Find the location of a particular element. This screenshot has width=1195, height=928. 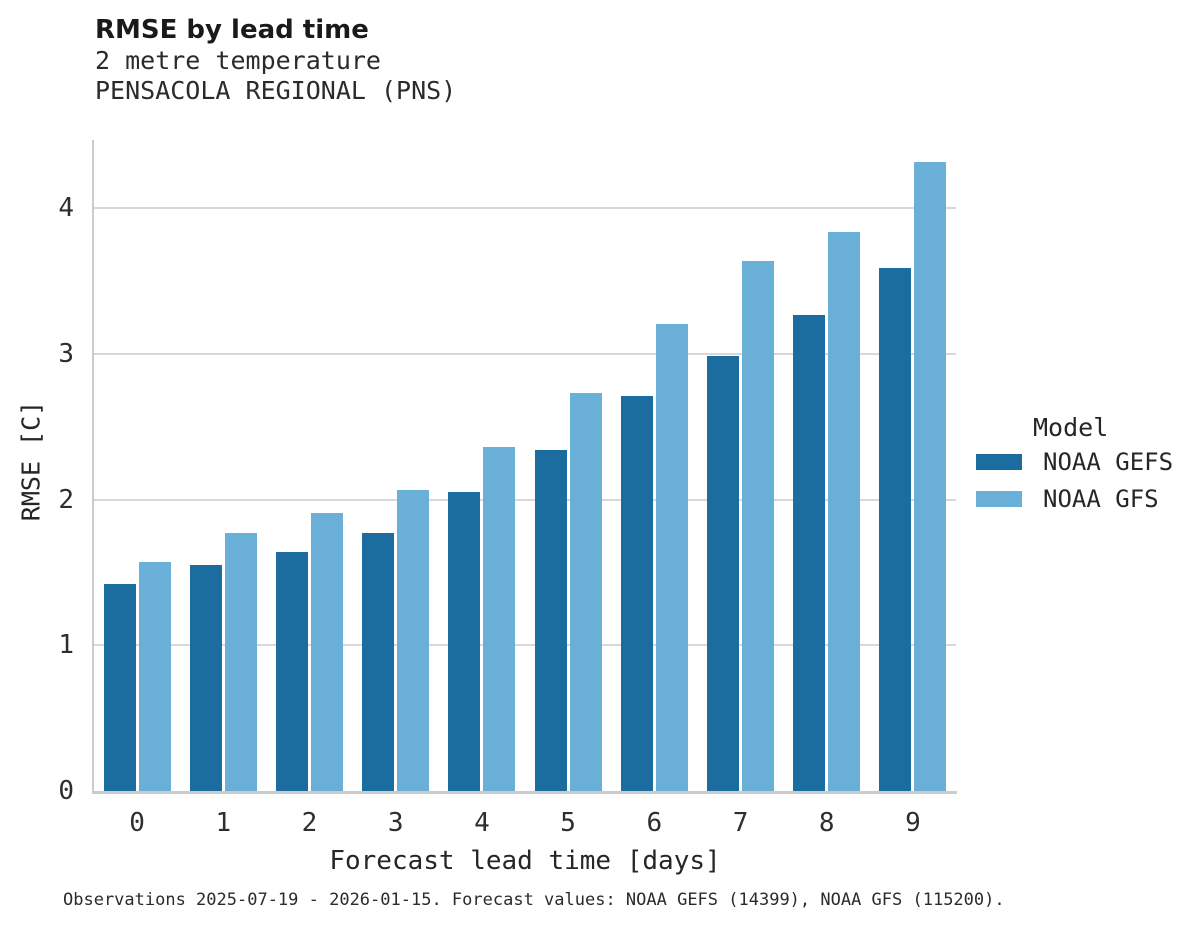

x-axis-line is located at coordinates (524, 792).